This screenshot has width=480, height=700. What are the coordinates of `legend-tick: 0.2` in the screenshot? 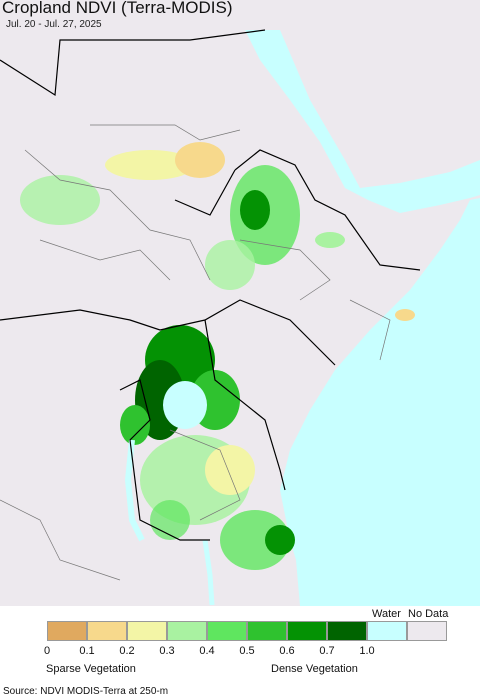 It's located at (127, 651).